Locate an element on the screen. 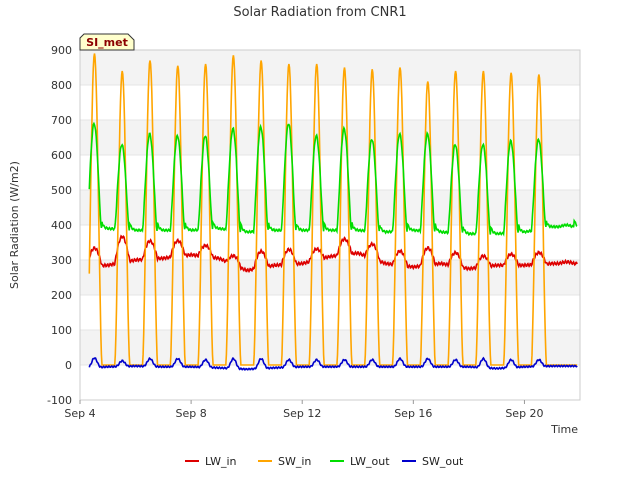 The height and width of the screenshot is (480, 640). y-tick-label: 800 is located at coordinates (61, 85).